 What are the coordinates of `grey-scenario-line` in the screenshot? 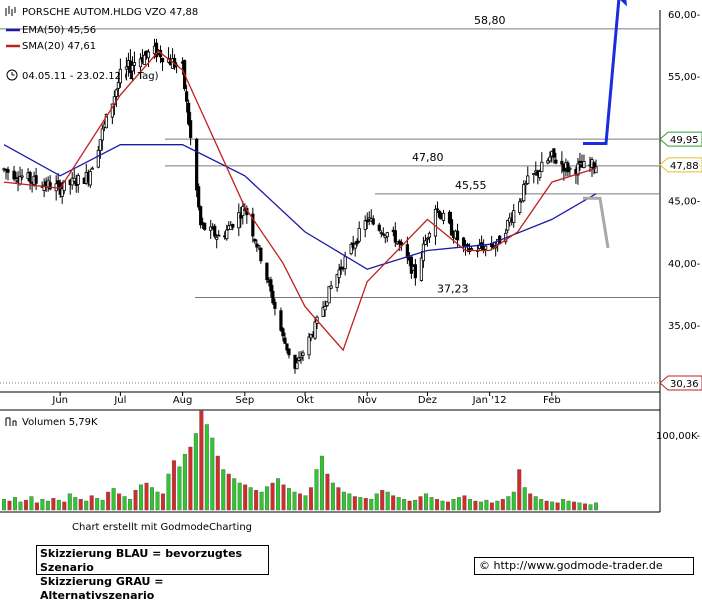 It's located at (596, 222).